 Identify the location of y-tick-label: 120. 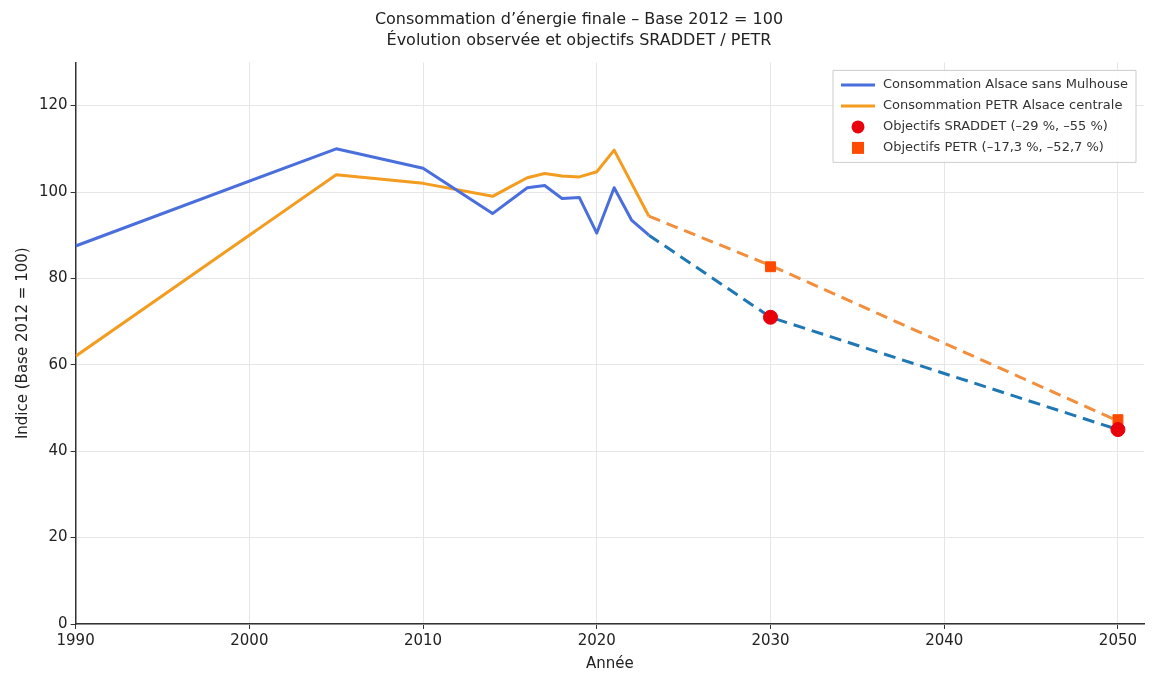
(53, 104).